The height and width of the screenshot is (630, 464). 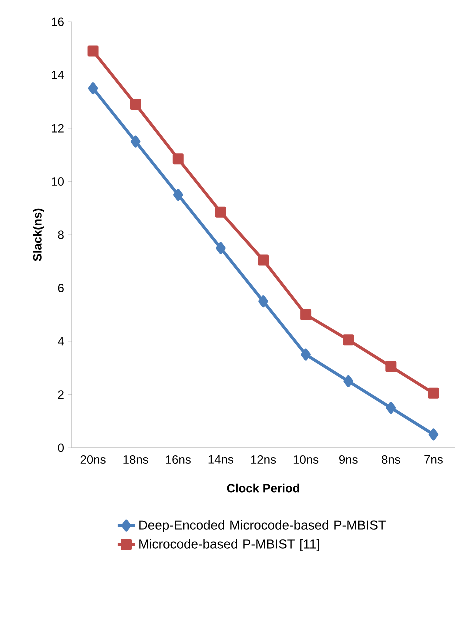 I want to click on y-tick-label: 2, so click(x=61, y=394).